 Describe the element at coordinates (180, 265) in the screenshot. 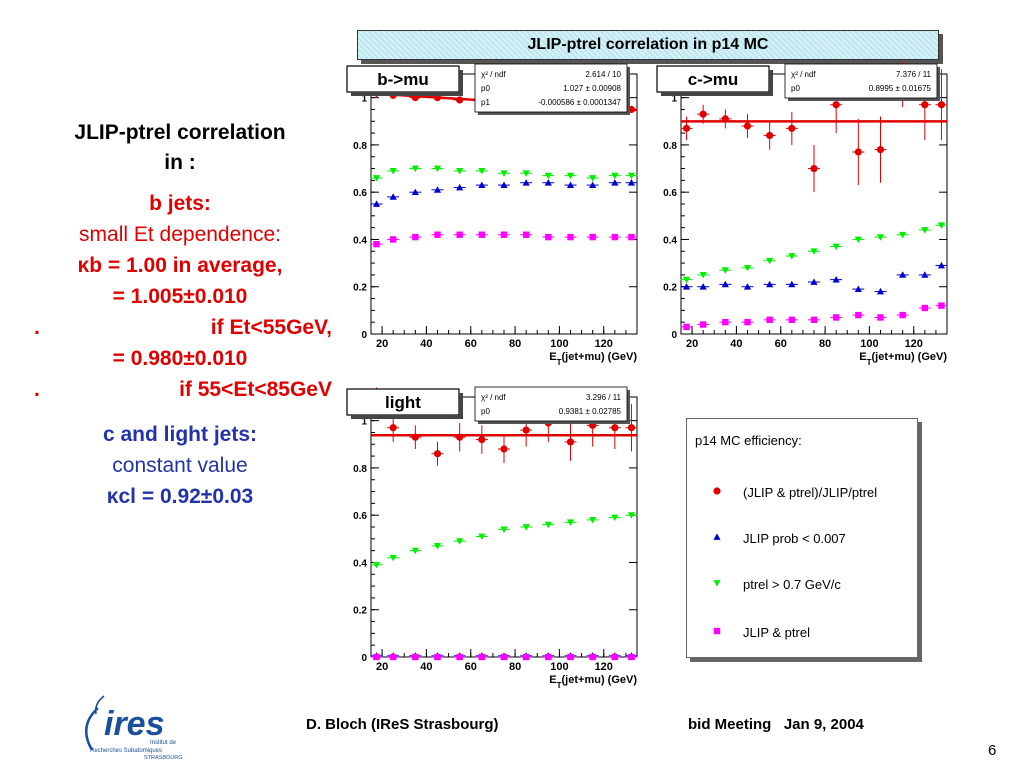

I see `kappa-b-line: κb = 1.00 in average,` at that location.